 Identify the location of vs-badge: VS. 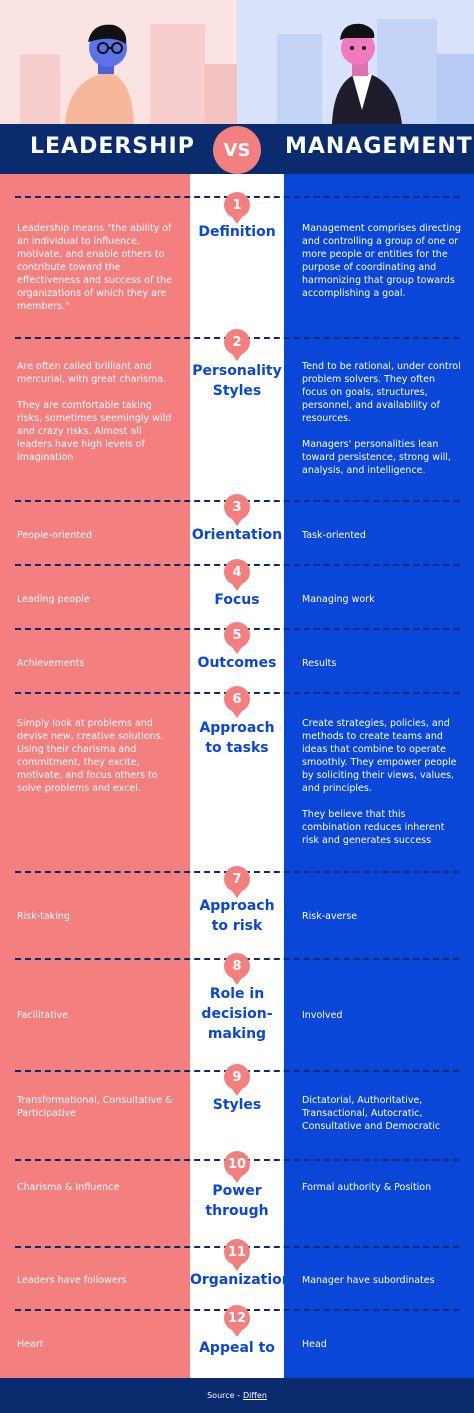
(237, 150).